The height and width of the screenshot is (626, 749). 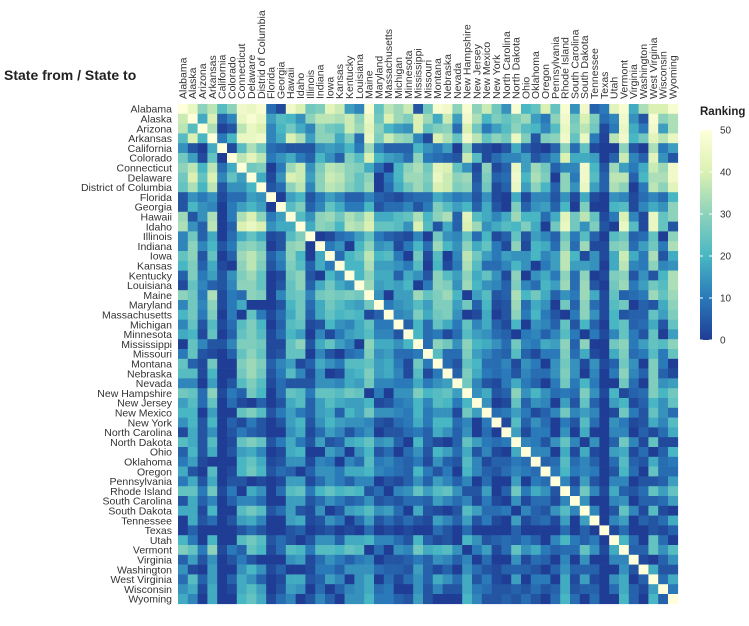 What do you see at coordinates (566, 68) in the screenshot?
I see `column-label: Rhode Island` at bounding box center [566, 68].